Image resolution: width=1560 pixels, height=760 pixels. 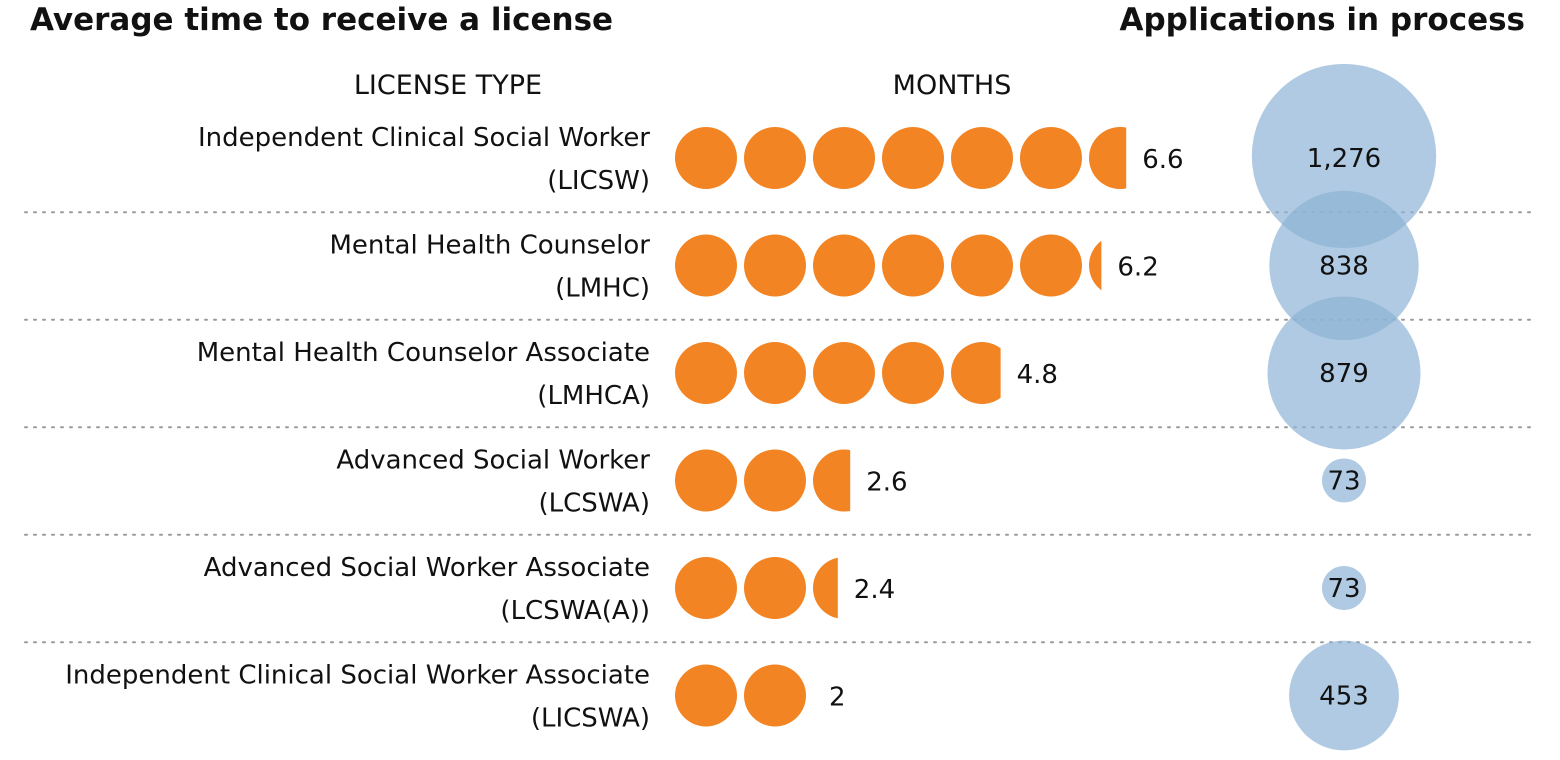 I want to click on license-name: Advanced Social Worker, so click(x=493, y=461).